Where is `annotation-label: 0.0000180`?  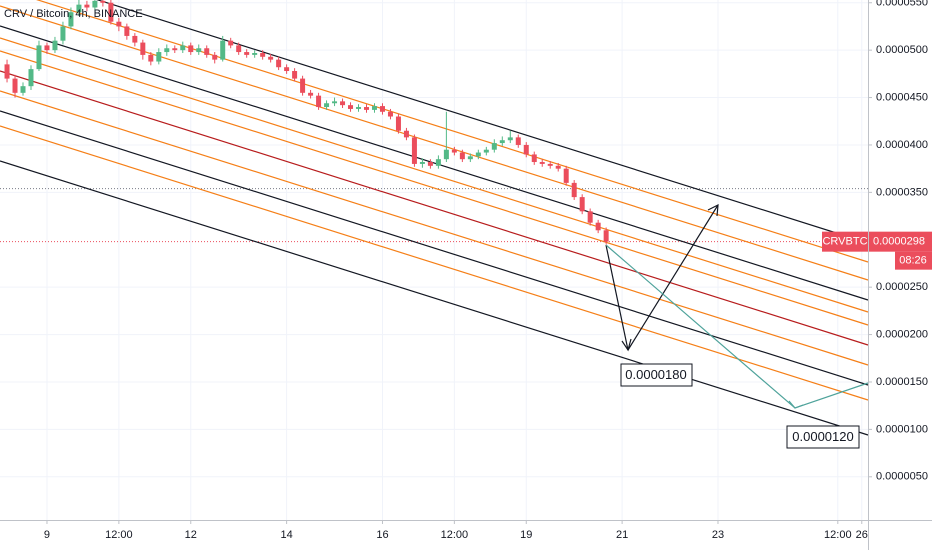 annotation-label: 0.0000180 is located at coordinates (655, 374).